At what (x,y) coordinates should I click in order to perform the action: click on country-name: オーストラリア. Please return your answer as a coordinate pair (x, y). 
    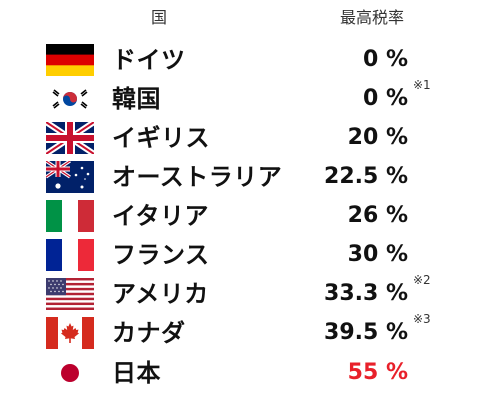
    Looking at the image, I should click on (197, 177).